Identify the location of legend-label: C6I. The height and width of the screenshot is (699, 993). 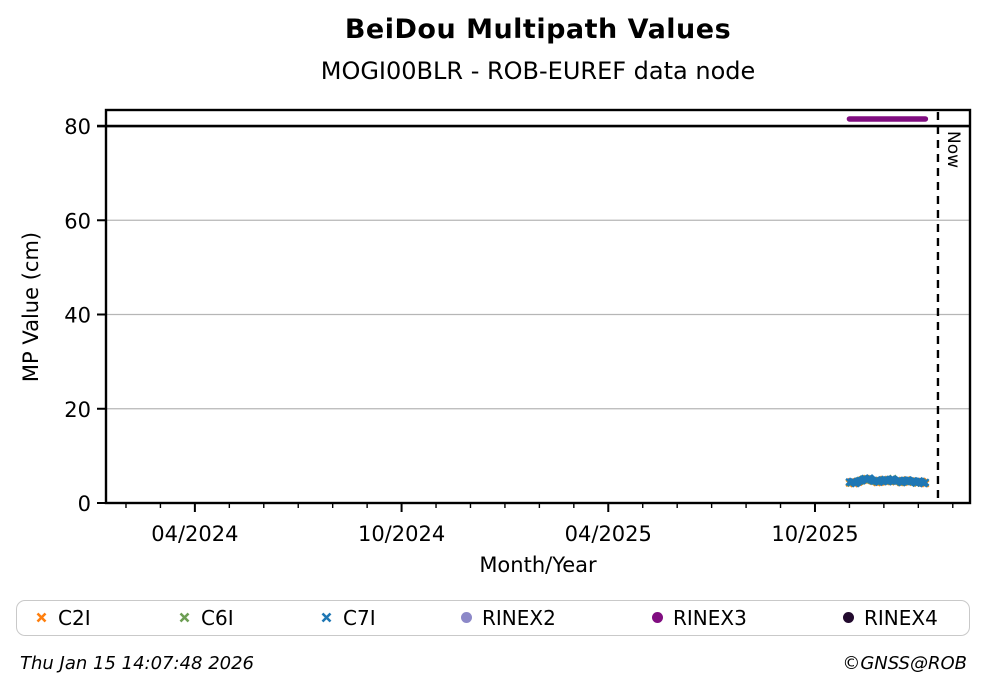
(217, 617).